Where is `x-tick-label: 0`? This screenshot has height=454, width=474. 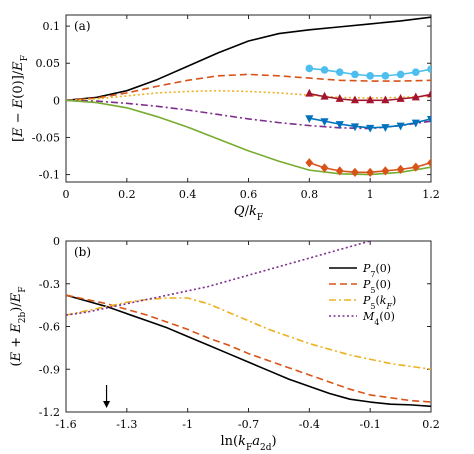 x-tick-label: 0 is located at coordinates (66, 194).